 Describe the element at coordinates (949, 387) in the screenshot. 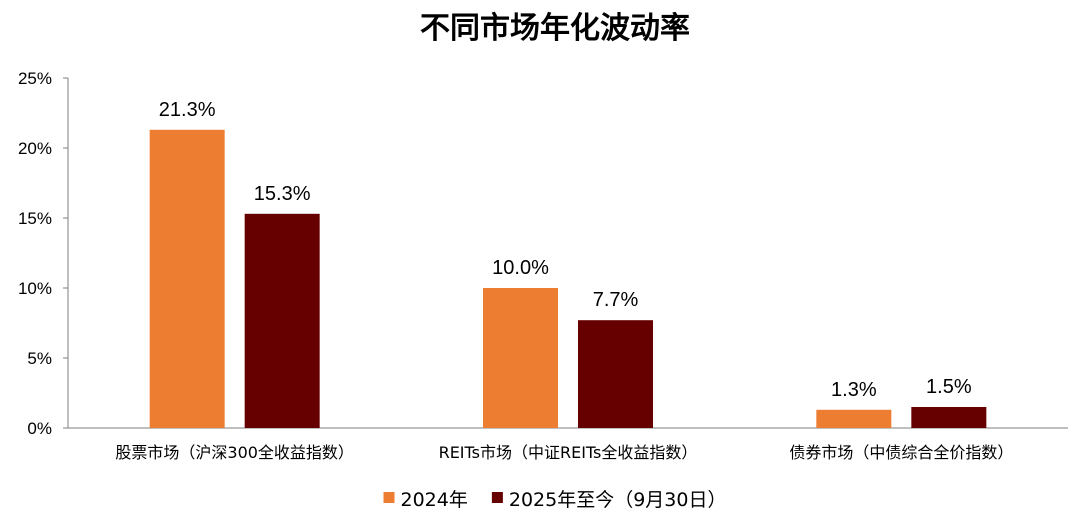

I see `bar-value-label: 1.5%` at that location.